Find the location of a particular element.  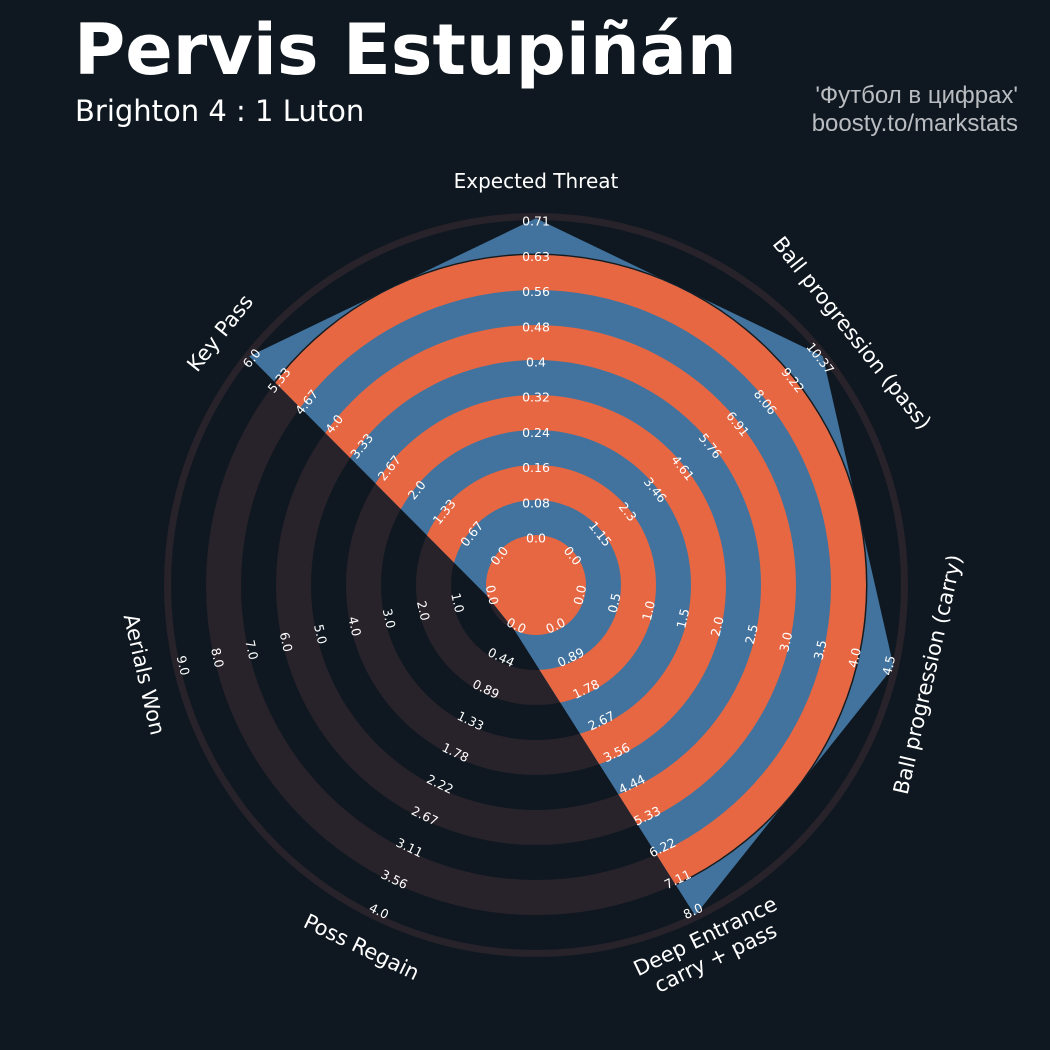

tick-label: 0.24 is located at coordinates (536, 432).